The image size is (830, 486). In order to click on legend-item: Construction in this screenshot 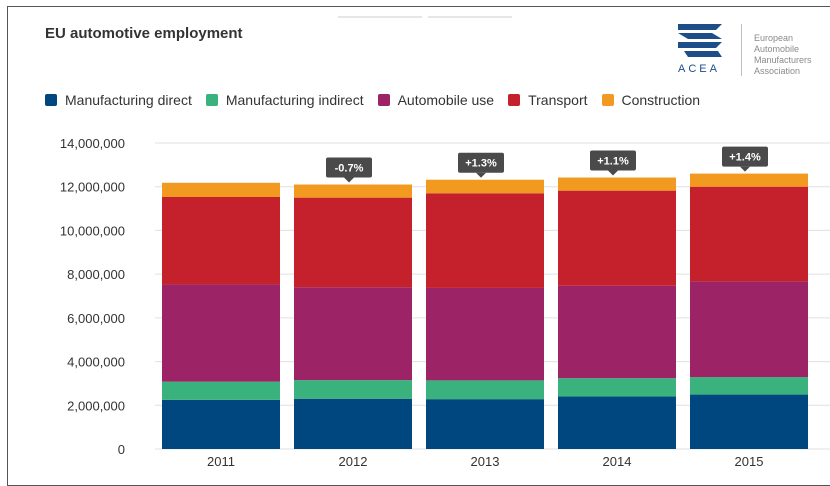, I will do `click(651, 100)`.